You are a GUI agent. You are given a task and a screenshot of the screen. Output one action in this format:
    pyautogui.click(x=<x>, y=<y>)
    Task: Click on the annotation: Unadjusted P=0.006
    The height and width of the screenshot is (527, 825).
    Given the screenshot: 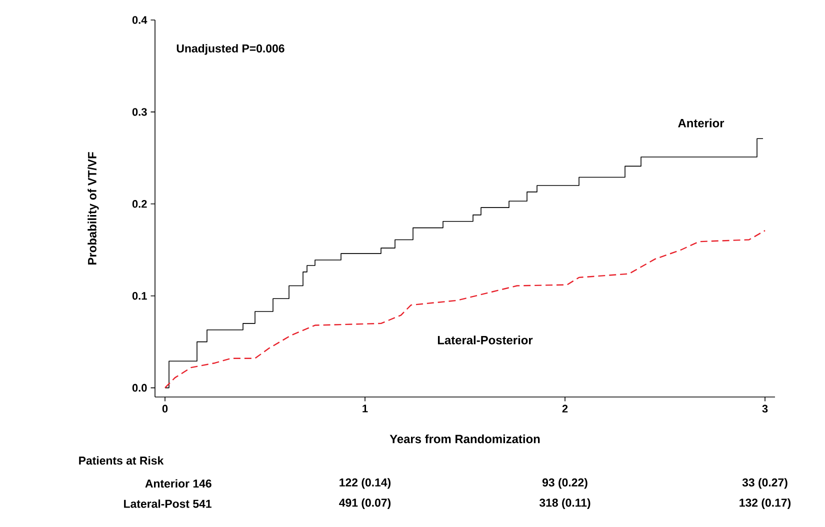 What is the action you would take?
    pyautogui.click(x=230, y=49)
    